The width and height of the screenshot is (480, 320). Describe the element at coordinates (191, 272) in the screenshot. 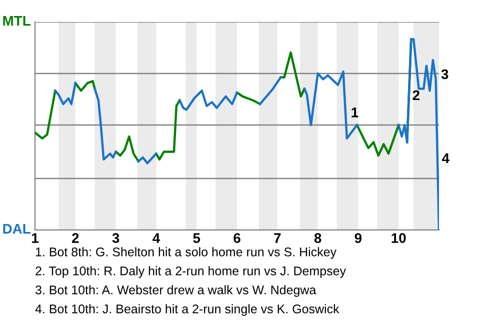

I see `text: 2. Top 10th: R. Daly hit a 2-run home run vs J. Dempsey` at that location.